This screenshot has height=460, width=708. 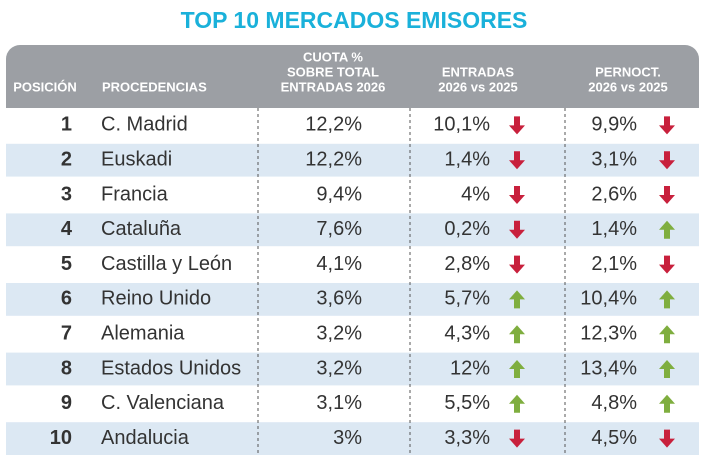 What do you see at coordinates (467, 299) in the screenshot?
I see `entradas: 5,7%` at bounding box center [467, 299].